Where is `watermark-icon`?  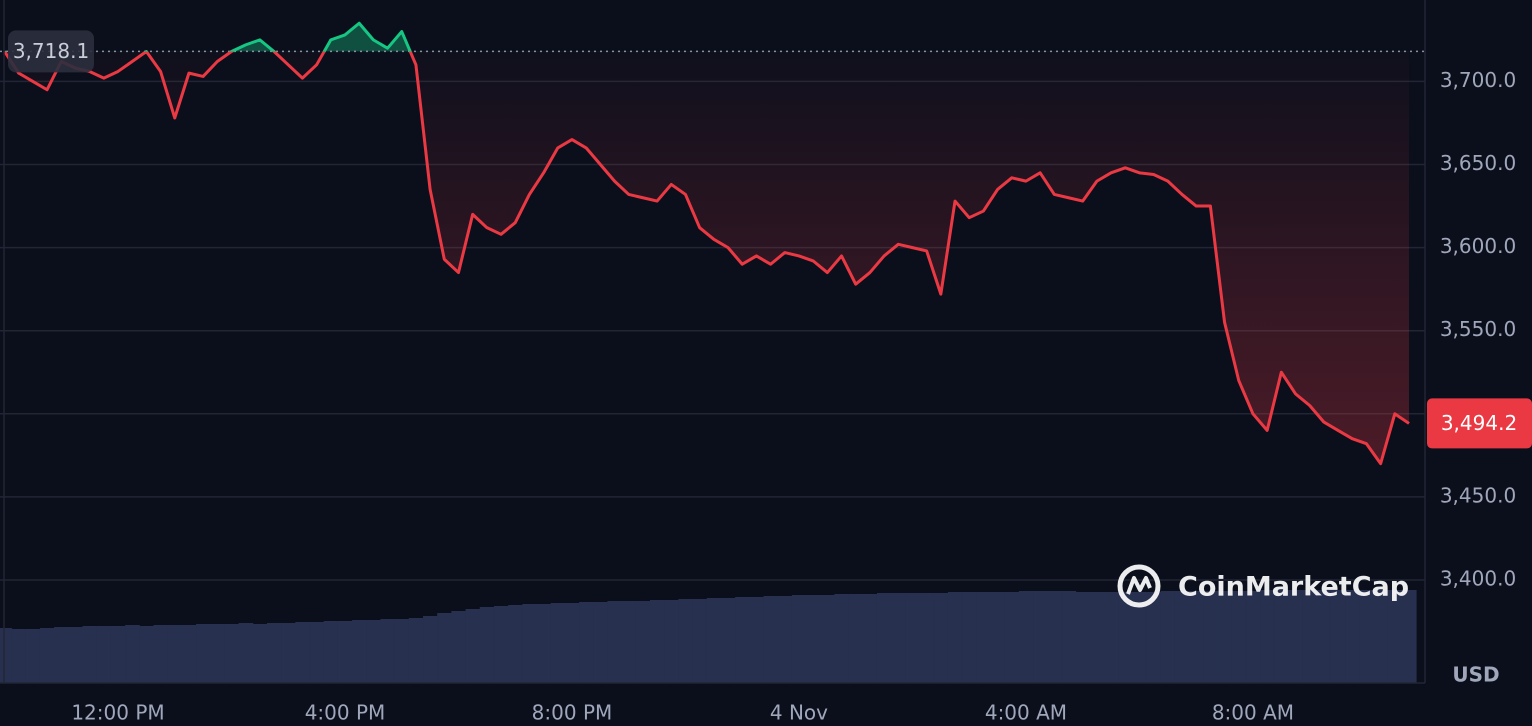
watermark-icon is located at coordinates (1139, 586).